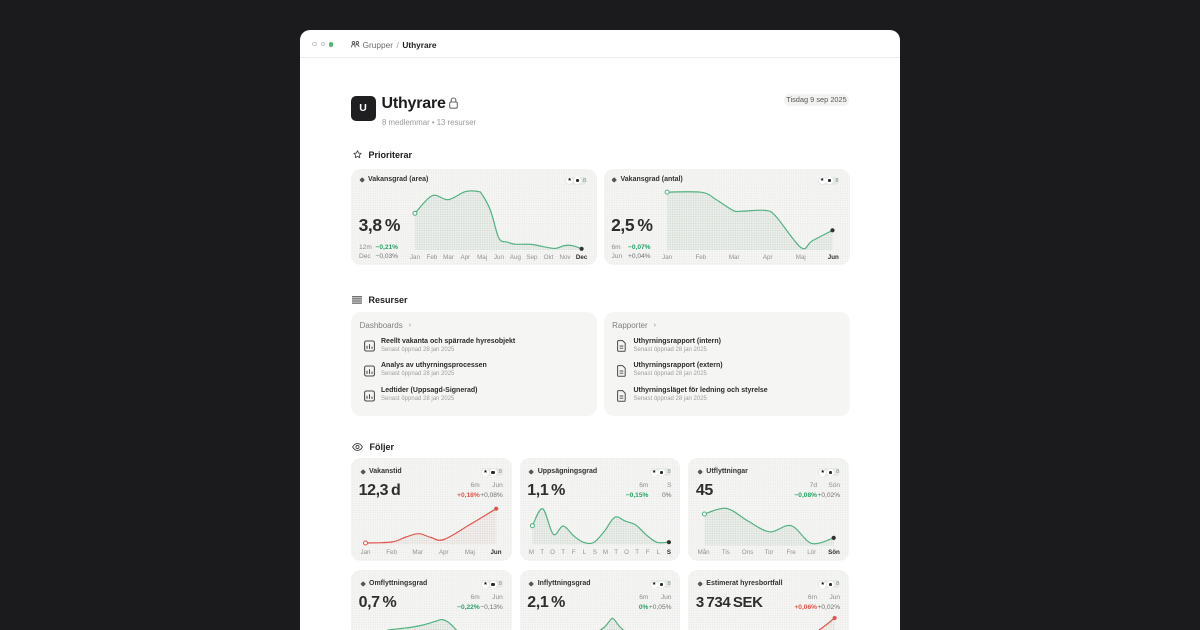  I want to click on svg-text: Tor, so click(769, 551).